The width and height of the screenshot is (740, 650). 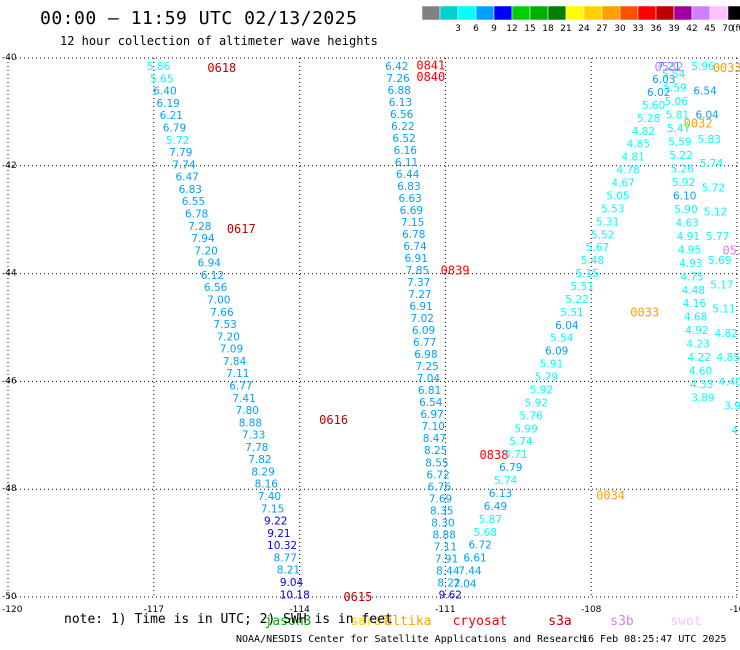 What do you see at coordinates (697, 345) in the screenshot?
I see `swh-value: 4.23` at bounding box center [697, 345].